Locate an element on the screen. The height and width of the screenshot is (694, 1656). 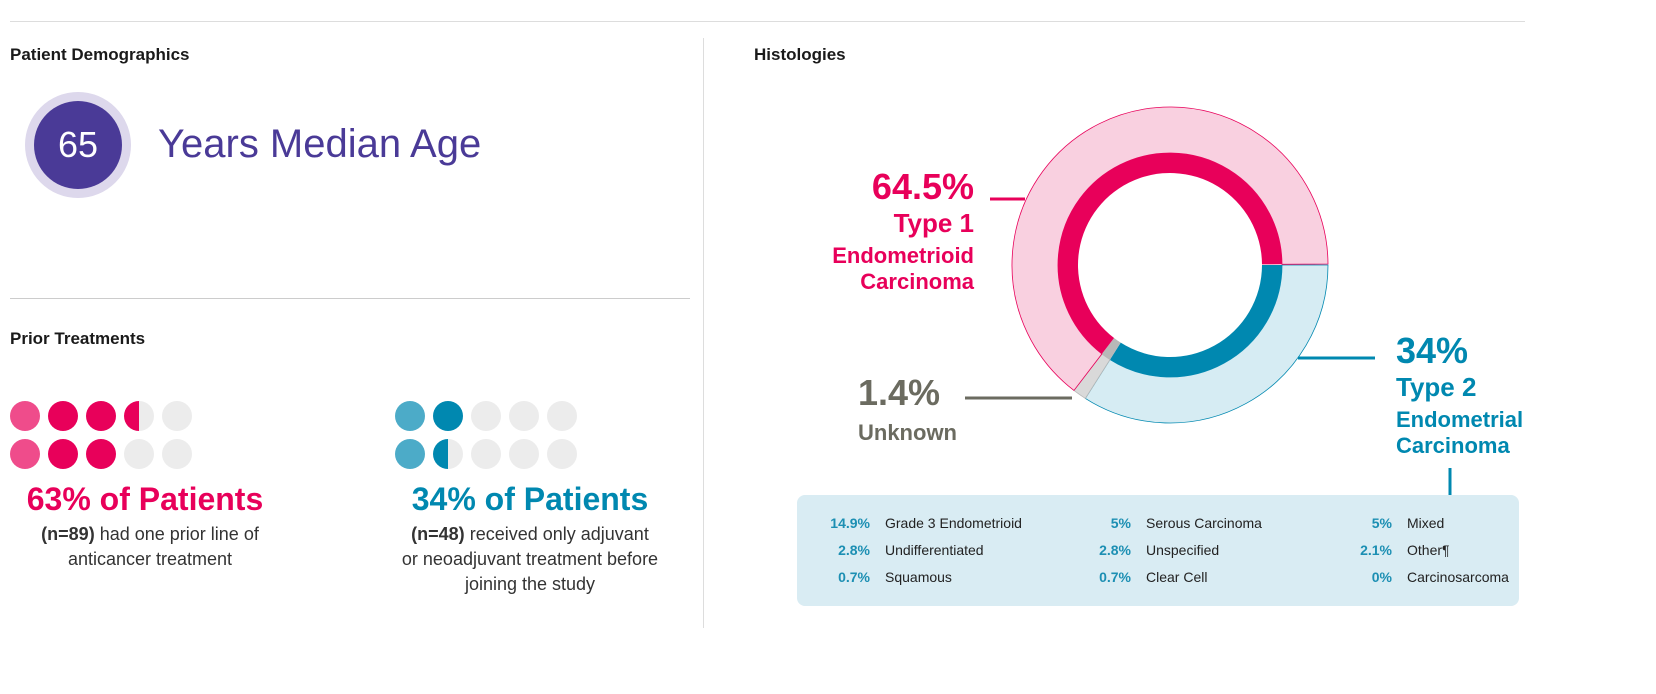
breakdown-item: 2.1% Other¶ is located at coordinates (1389, 550).